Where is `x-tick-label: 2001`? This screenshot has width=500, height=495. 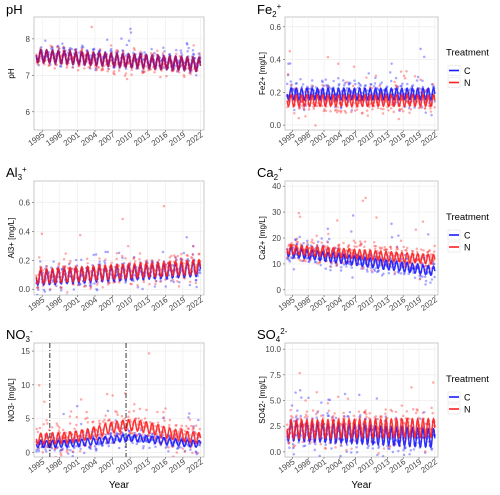
x-tick-label: 2001 is located at coordinates (72, 304).